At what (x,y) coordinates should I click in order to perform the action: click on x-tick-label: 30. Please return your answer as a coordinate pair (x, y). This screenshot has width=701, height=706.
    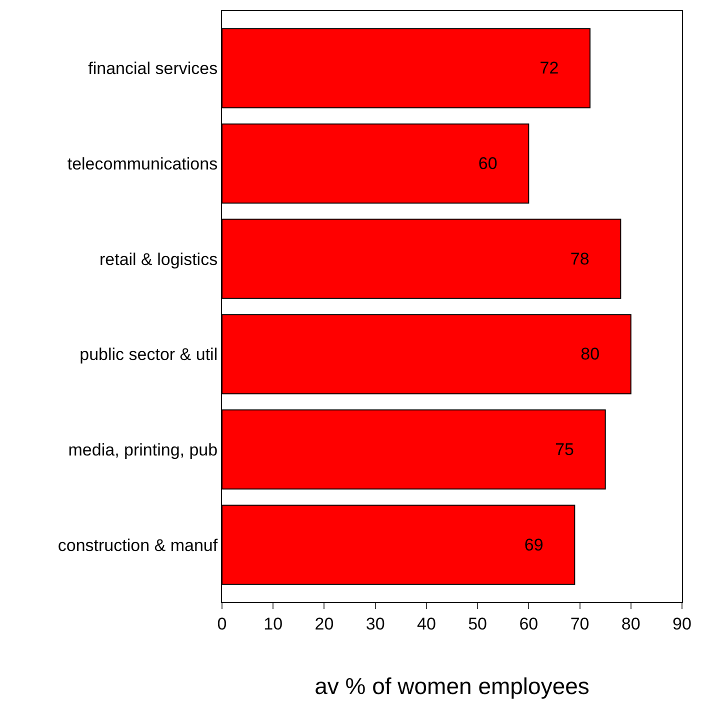
    Looking at the image, I should click on (375, 624).